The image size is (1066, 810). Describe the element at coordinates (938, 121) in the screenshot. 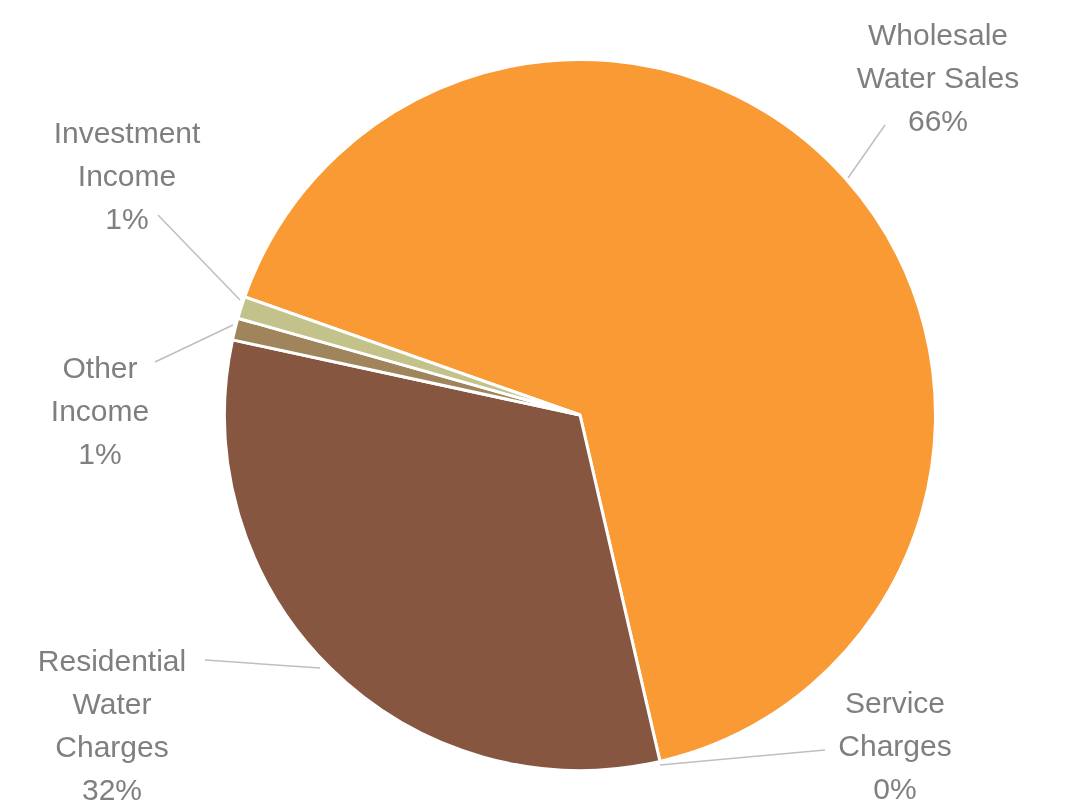

I see `data-label: 66%` at that location.